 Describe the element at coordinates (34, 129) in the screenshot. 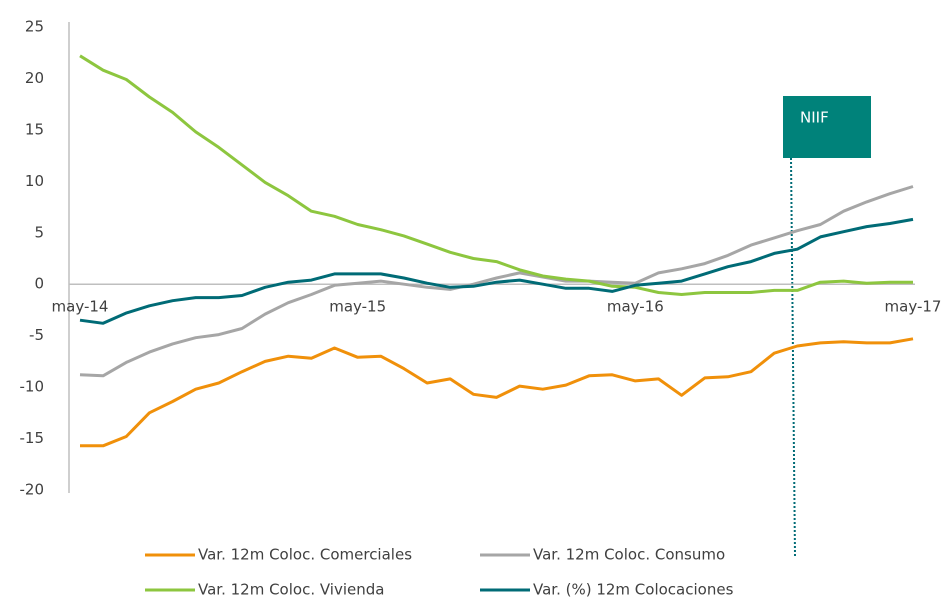

I see `y-tick-label: 15` at that location.